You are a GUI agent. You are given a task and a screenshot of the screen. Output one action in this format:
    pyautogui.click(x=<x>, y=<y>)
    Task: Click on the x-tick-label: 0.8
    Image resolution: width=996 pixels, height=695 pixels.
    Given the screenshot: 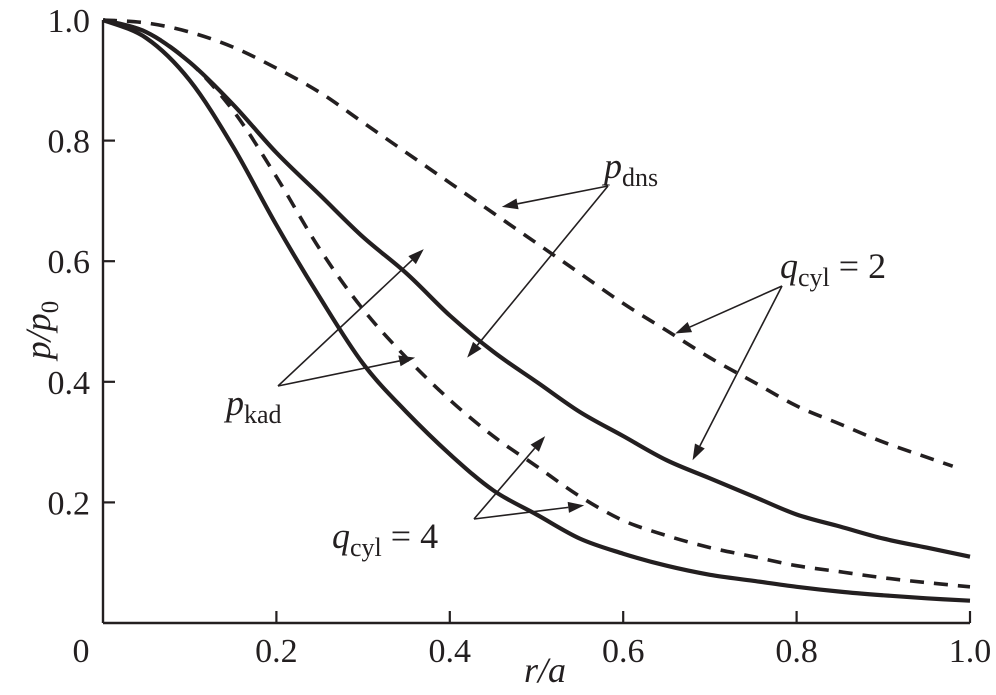 What is the action you would take?
    pyautogui.click(x=796, y=651)
    